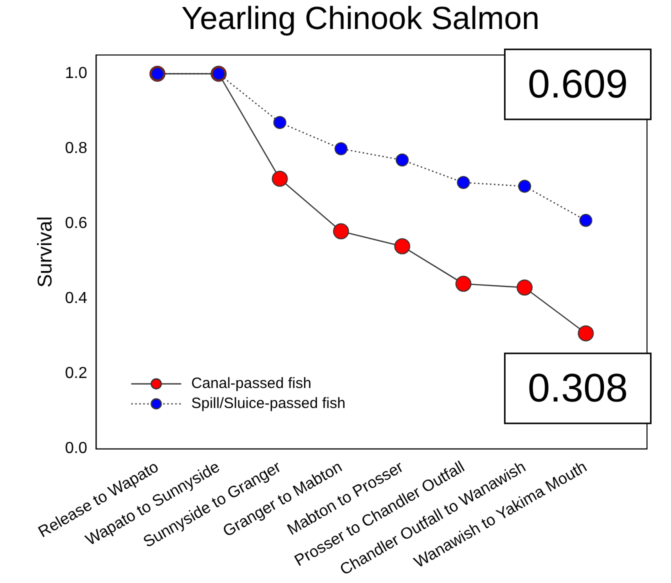  I want to click on y-tick-label: 0.2, so click(76, 373).